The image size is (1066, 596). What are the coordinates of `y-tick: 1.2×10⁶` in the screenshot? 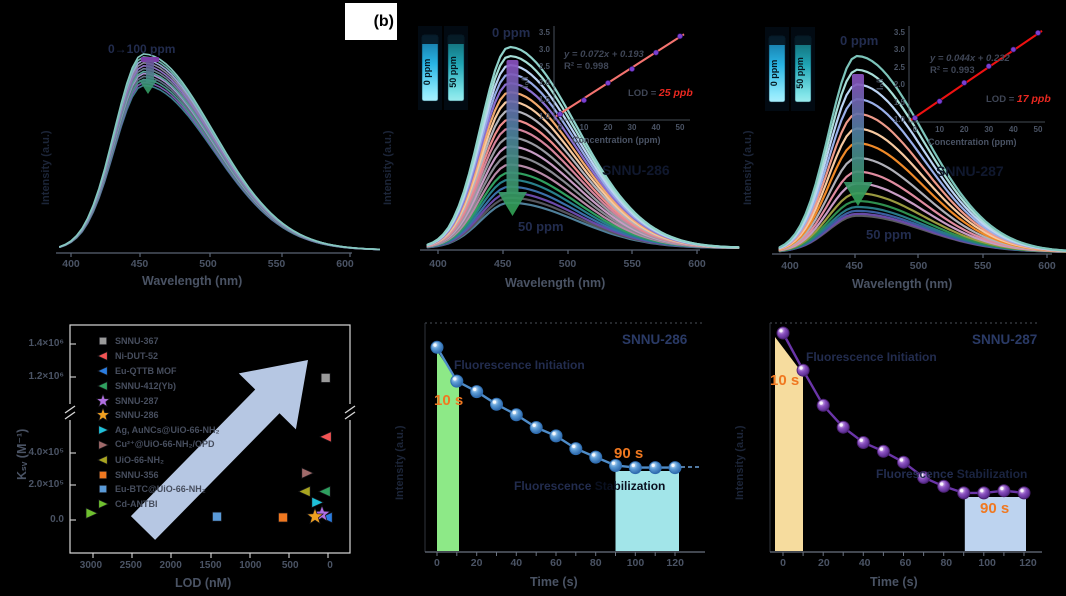 It's located at (46, 376).